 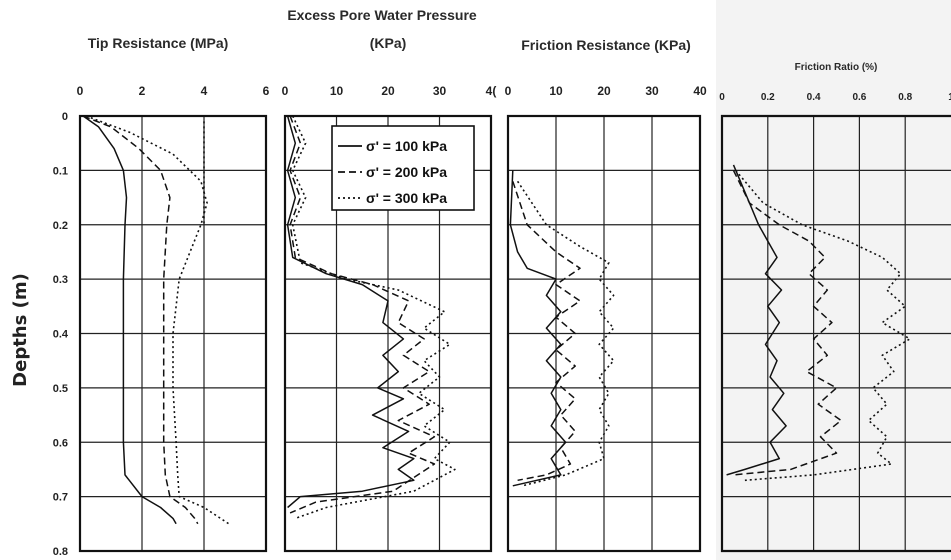 I want to click on legend-entry-300: σ' = 300 kPa, so click(x=406, y=198).